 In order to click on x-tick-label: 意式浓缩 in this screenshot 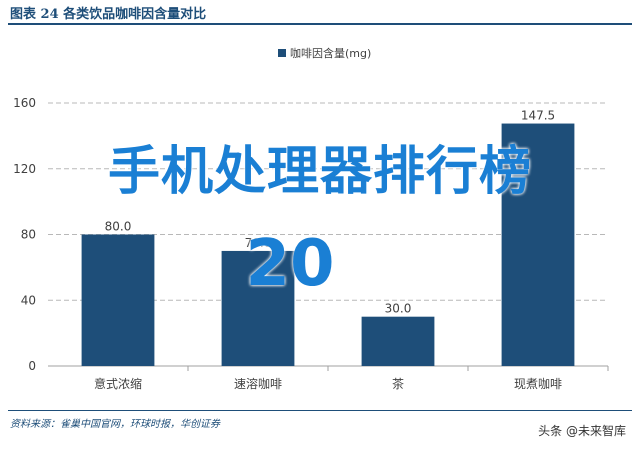, I will do `click(118, 383)`.